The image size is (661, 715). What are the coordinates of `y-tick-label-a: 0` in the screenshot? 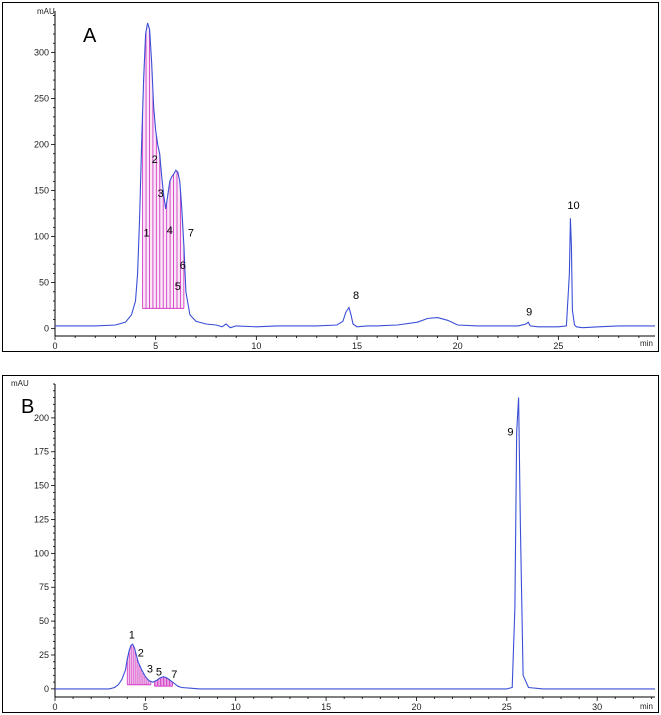 It's located at (46, 329).